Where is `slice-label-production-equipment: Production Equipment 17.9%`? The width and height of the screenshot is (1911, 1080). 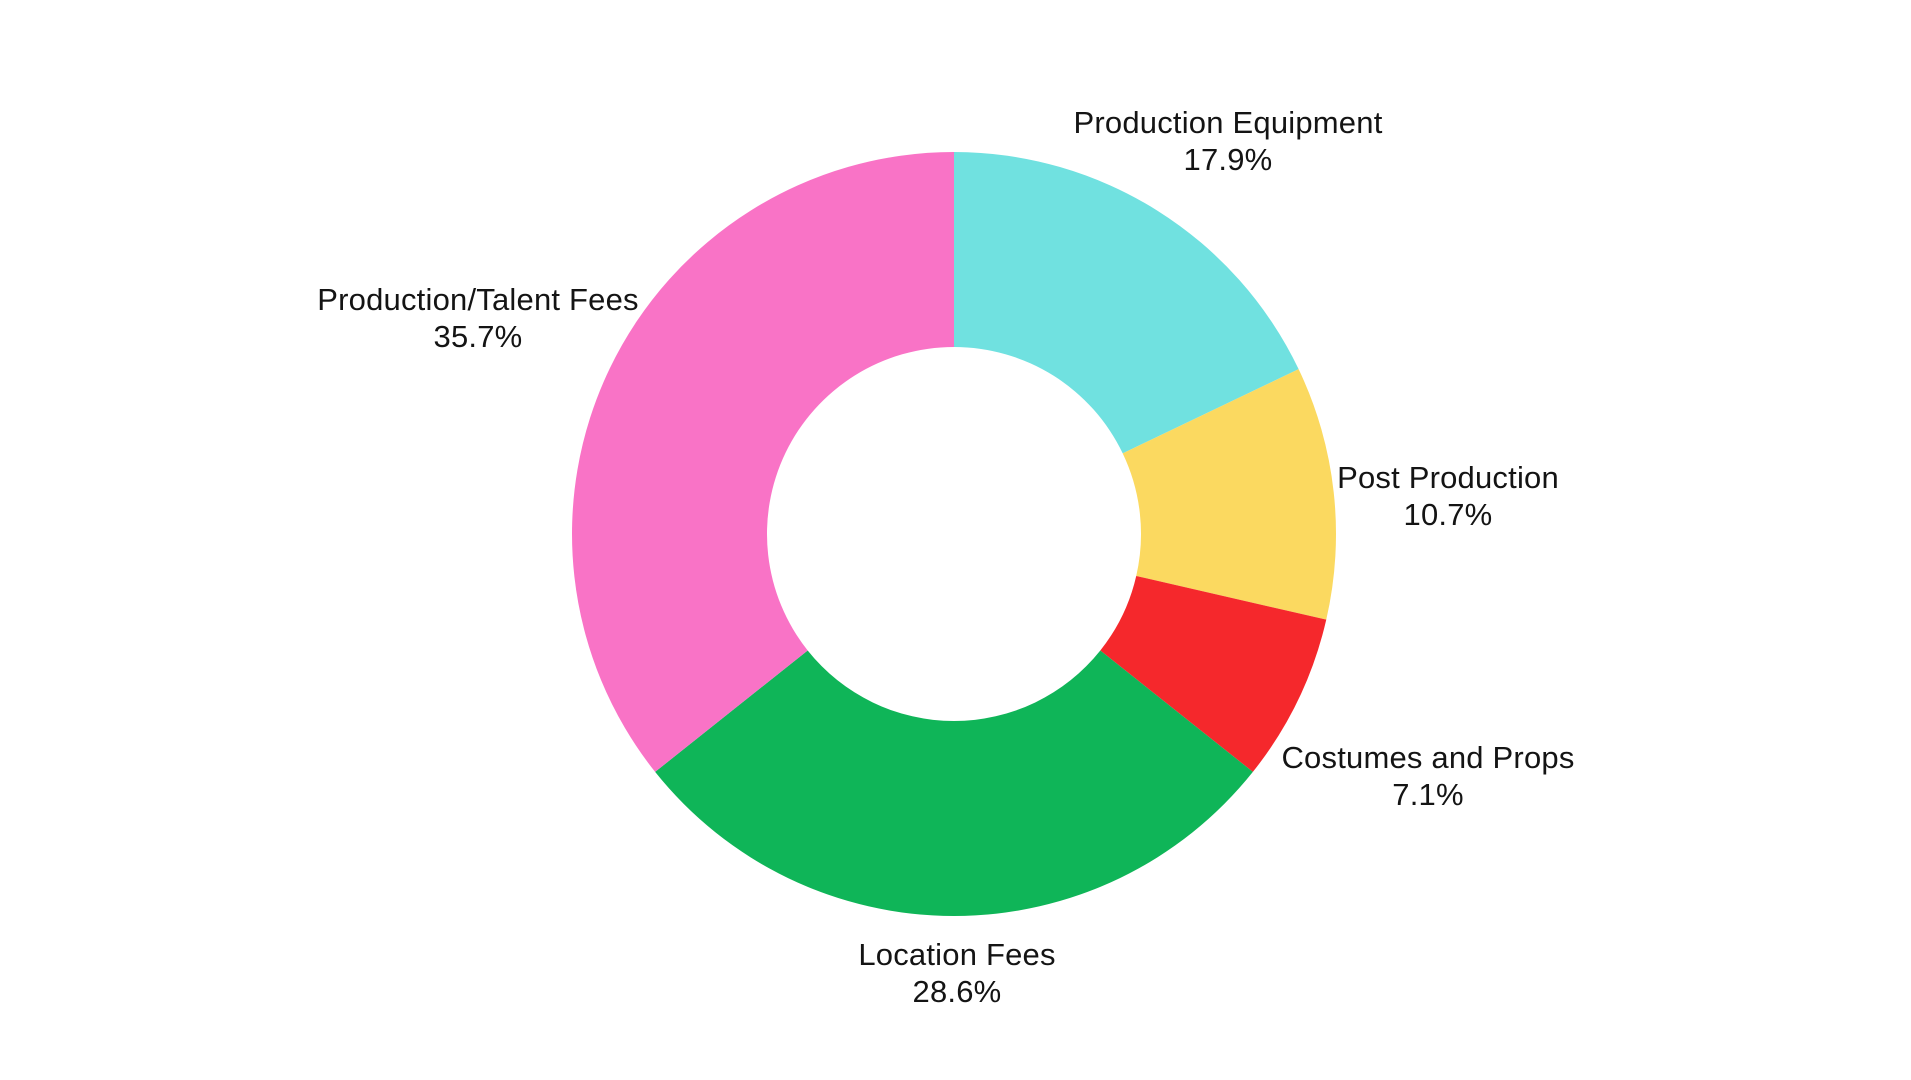
slice-label-production-equipment: Production Equipment 17.9% is located at coordinates (1227, 141).